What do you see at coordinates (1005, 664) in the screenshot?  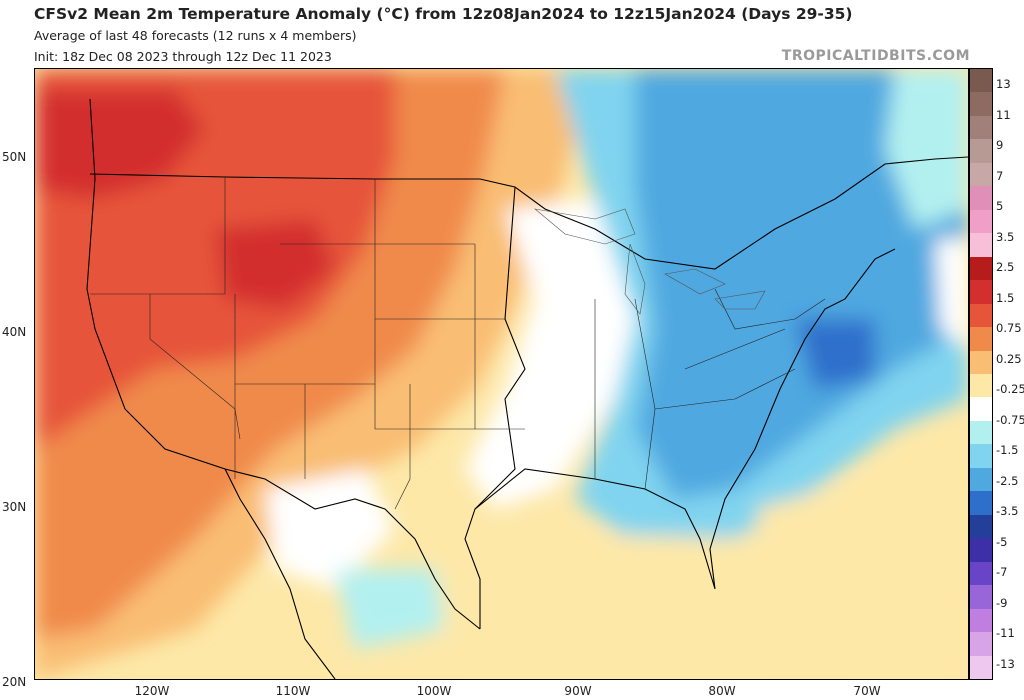 I see `colorbar-tick-label: -13` at bounding box center [1005, 664].